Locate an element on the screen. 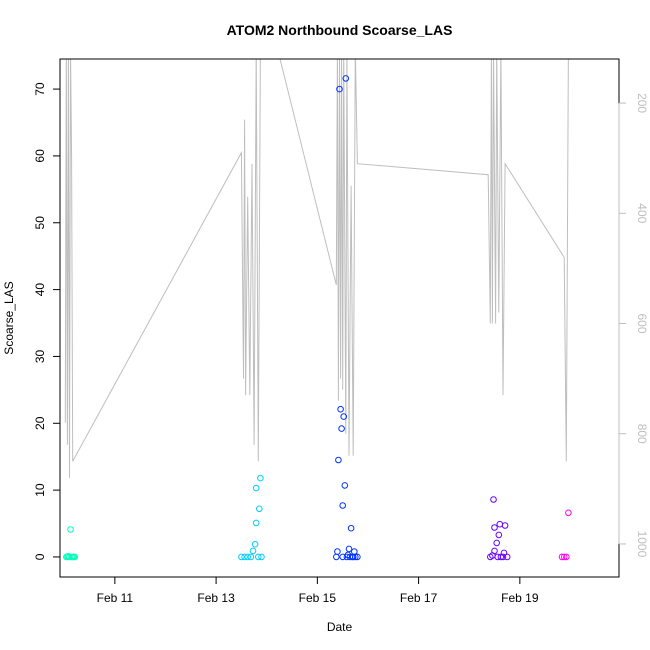 The height and width of the screenshot is (650, 650). x-axis: Feb 11 Feb 13 Feb 15 Feb 17 Feb 19 is located at coordinates (318, 590).